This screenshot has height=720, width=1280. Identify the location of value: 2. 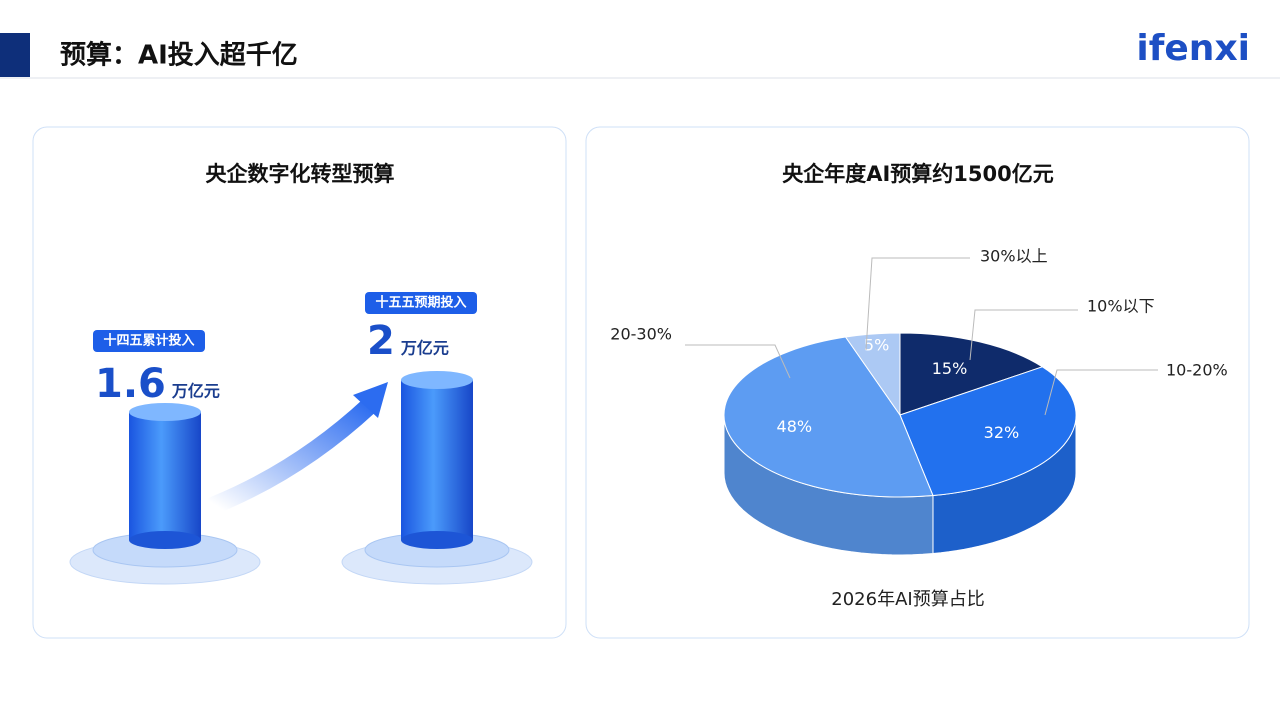
(381, 341).